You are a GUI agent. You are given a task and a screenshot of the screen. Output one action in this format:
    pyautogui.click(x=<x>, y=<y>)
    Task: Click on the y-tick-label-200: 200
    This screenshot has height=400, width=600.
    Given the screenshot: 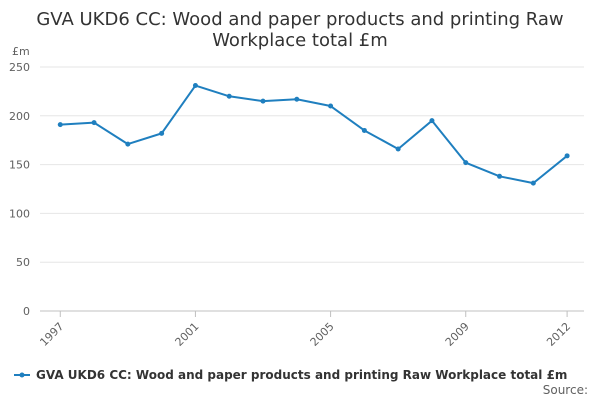 What is the action you would take?
    pyautogui.click(x=19, y=116)
    